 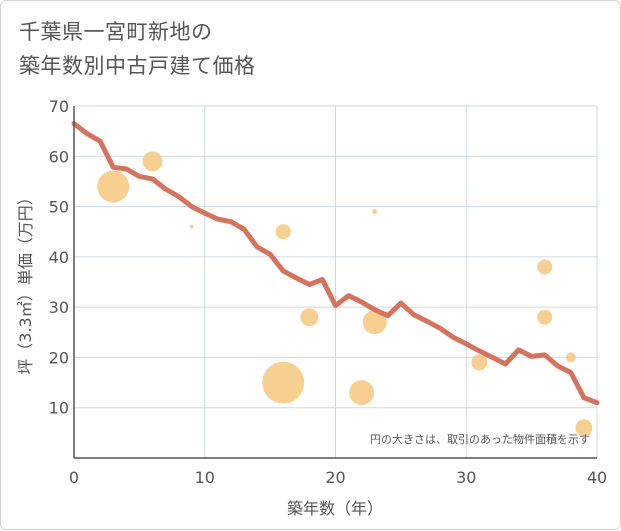 I want to click on chart-title-line-1: 千葉県一宮町新地の, so click(x=116, y=32).